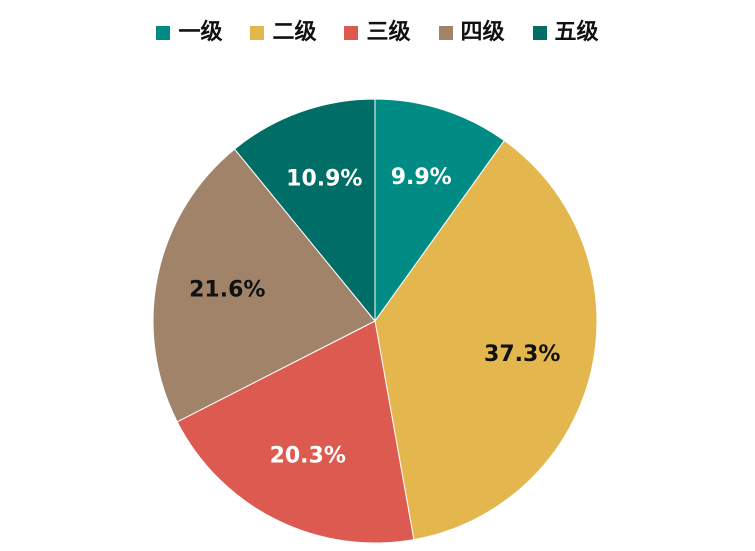 This screenshot has width=755, height=551. I want to click on legend-item: 二级, so click(283, 33).